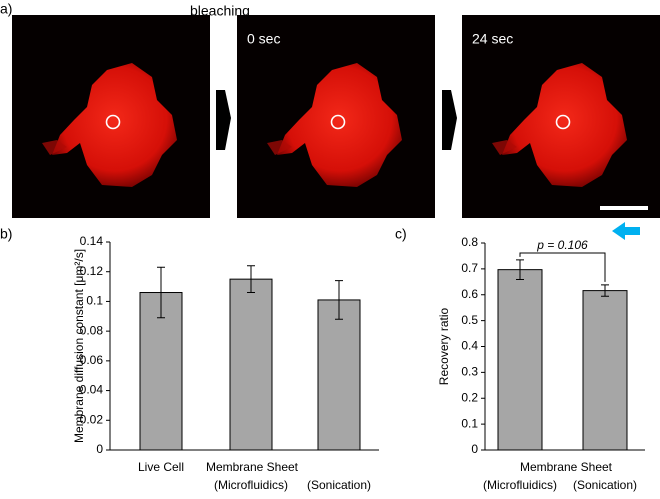 This screenshot has height=499, width=660. Describe the element at coordinates (220, 11) in the screenshot. I see `step-label: bleaching` at that location.